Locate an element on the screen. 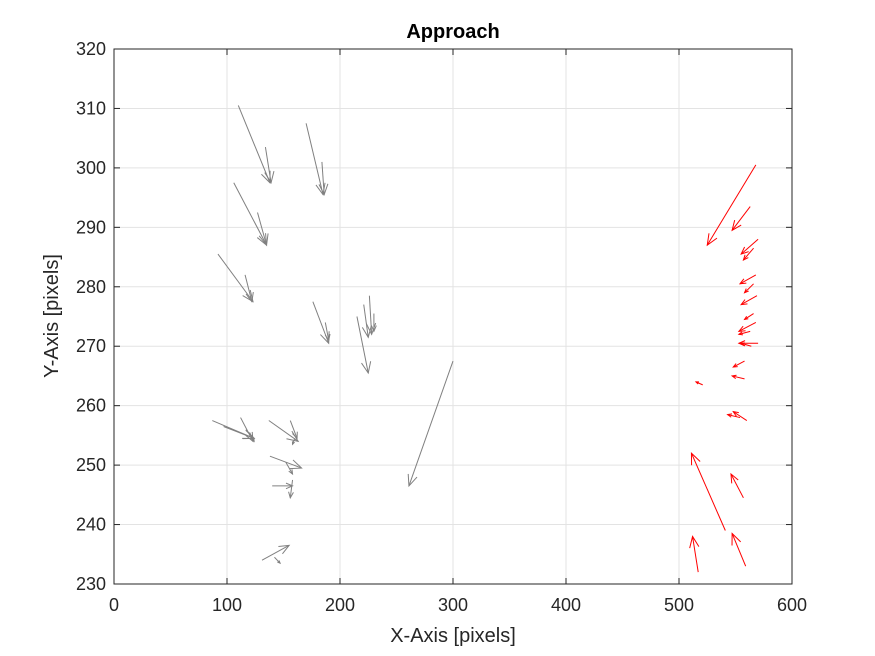 The height and width of the screenshot is (656, 875). y-tick-label: 320 is located at coordinates (91, 49).